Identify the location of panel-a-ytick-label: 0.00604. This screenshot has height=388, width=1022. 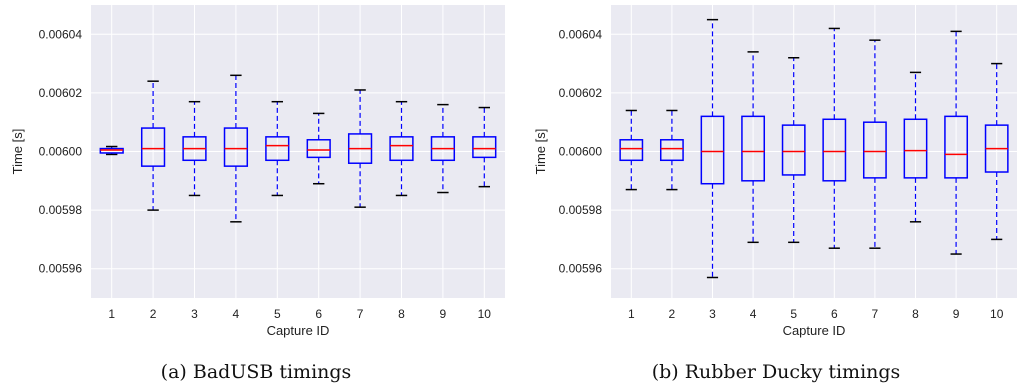
(61, 34).